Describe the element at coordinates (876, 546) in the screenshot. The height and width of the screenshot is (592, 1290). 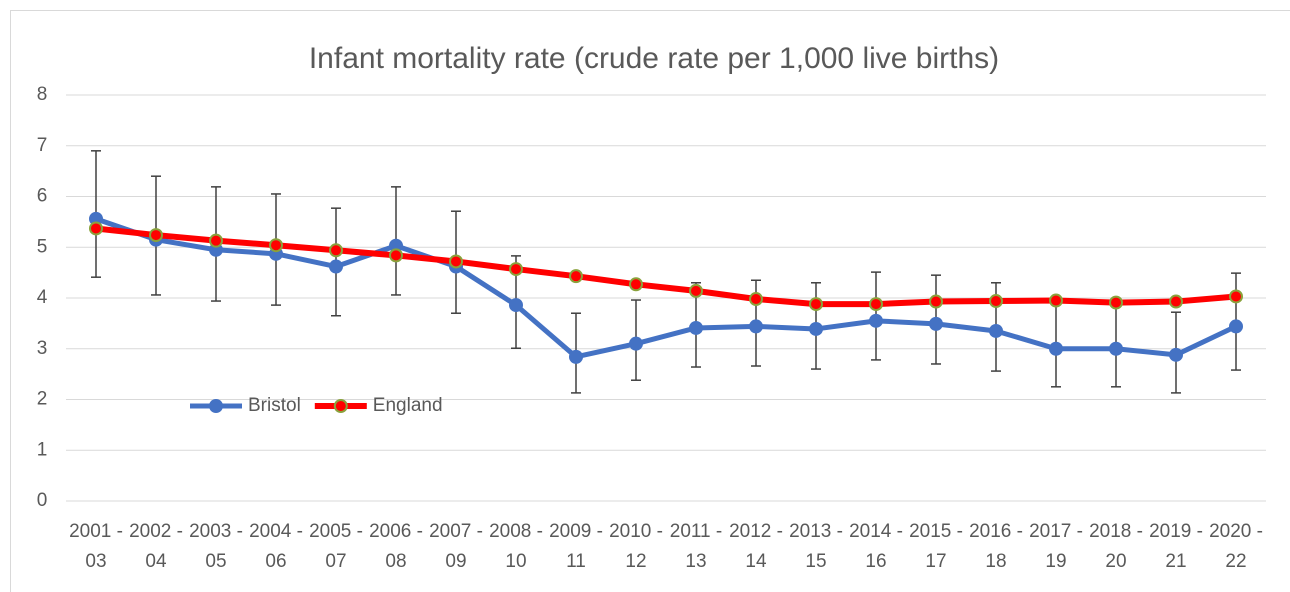
I see `x-tick-label: 2014 - 16` at that location.